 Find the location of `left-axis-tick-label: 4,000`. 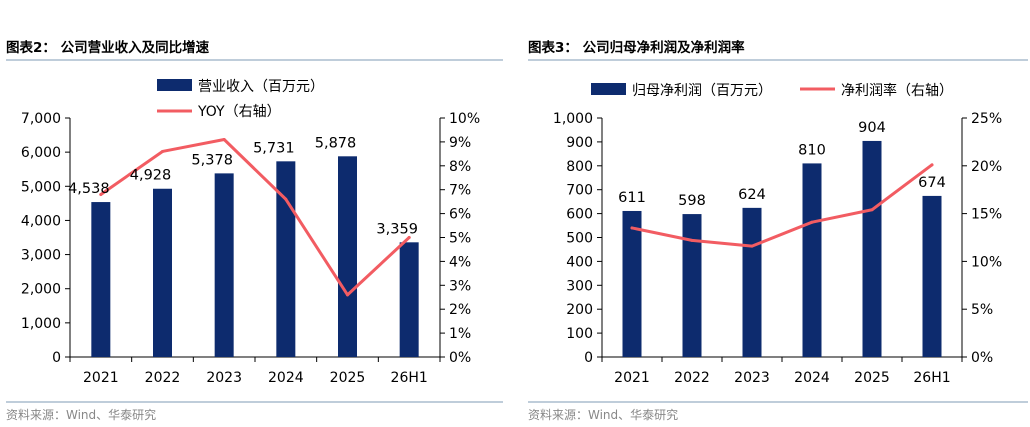

left-axis-tick-label: 4,000 is located at coordinates (41, 221).